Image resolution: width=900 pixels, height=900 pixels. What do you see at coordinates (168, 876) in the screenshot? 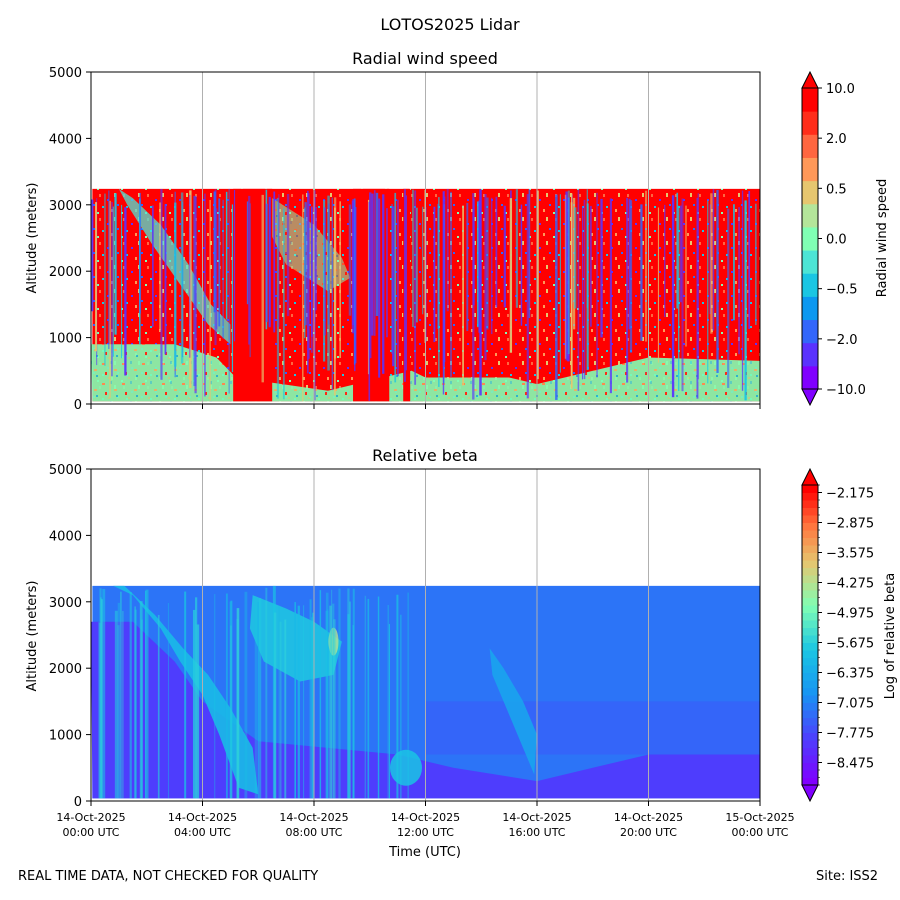
I see `quality-disclaimer: REAL TIME DATA, NOT CHECKED FOR QUALITY` at bounding box center [168, 876].